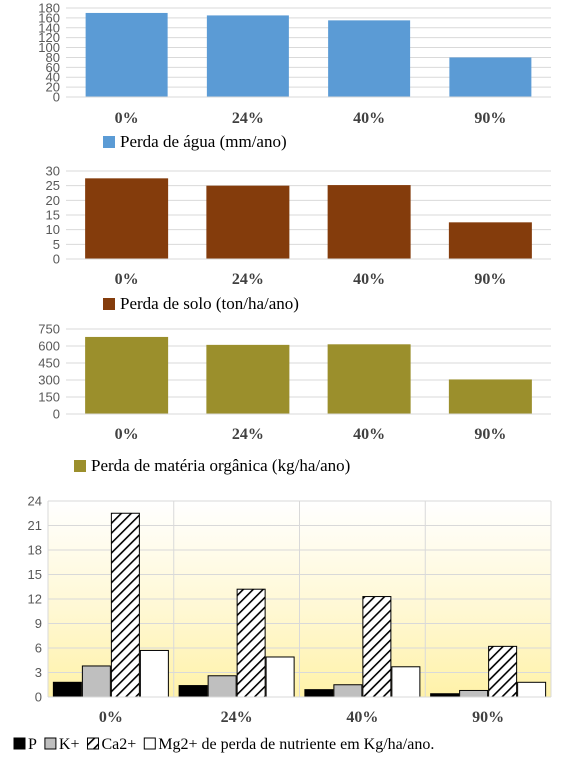 The width and height of the screenshot is (567, 768). Describe the element at coordinates (38, 648) in the screenshot. I see `y-tick-label: 6` at that location.